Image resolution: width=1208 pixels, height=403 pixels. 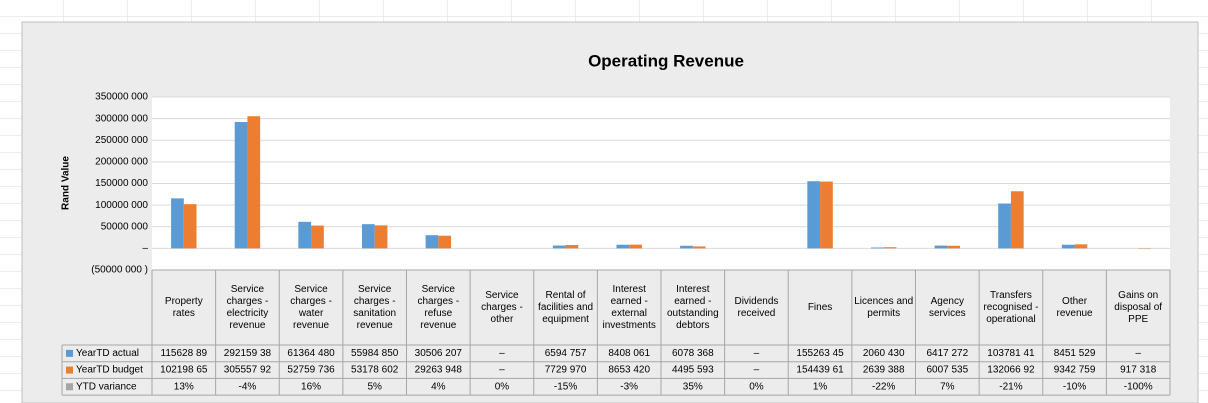 I want to click on y-tick-label: 350000 000, so click(x=121, y=97).